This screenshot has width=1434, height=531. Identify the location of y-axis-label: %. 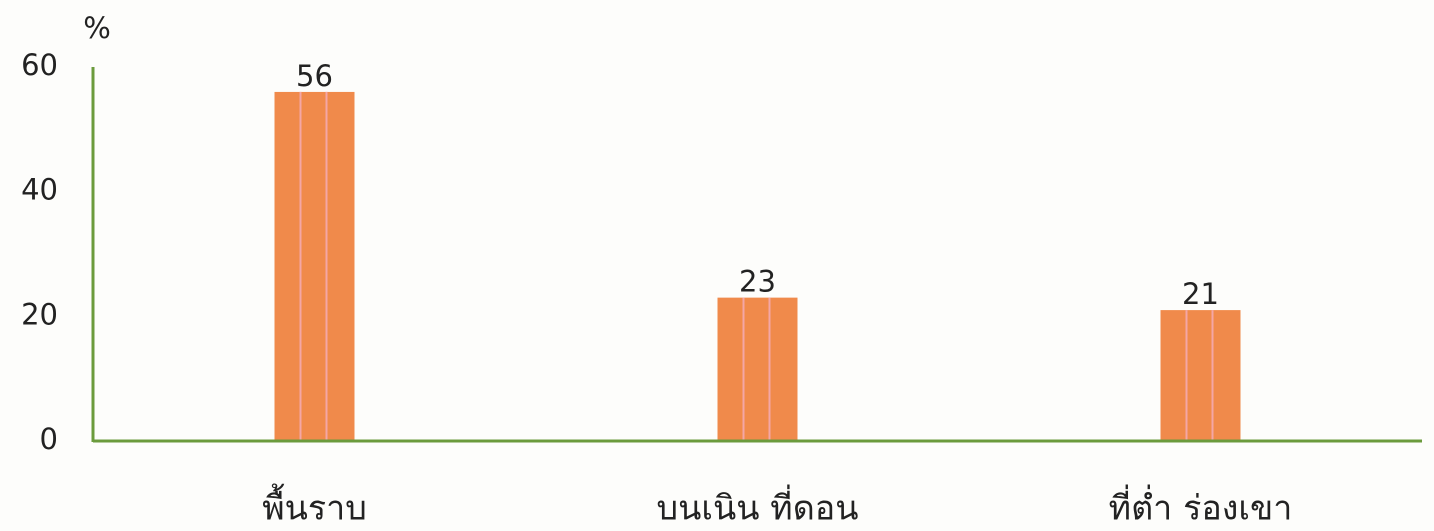
(97, 28).